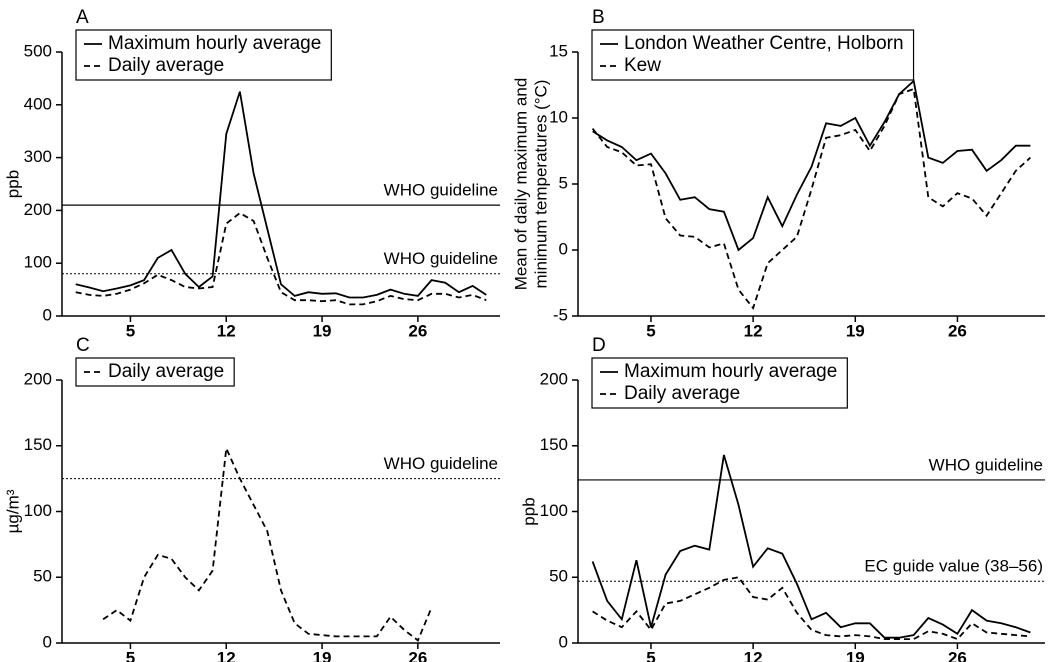 This screenshot has width=1049, height=662. What do you see at coordinates (38, 50) in the screenshot?
I see `y-tick-label: 500` at bounding box center [38, 50].